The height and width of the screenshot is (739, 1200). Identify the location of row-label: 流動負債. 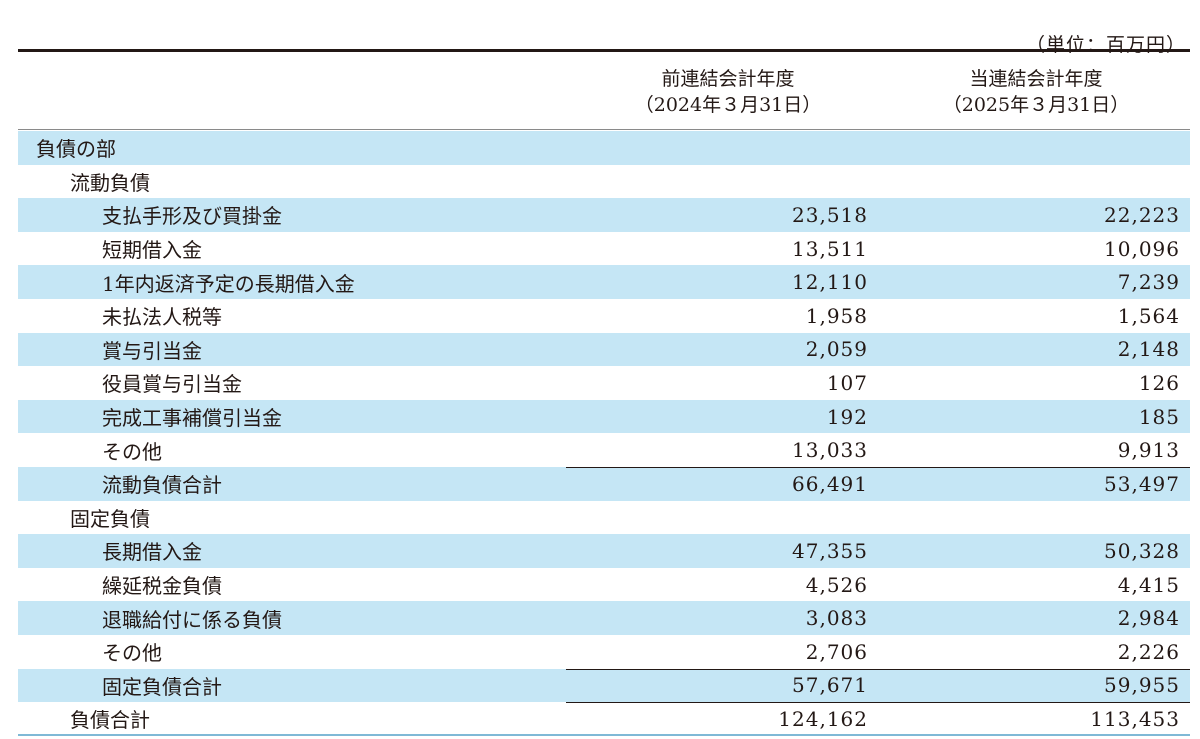
(110, 182).